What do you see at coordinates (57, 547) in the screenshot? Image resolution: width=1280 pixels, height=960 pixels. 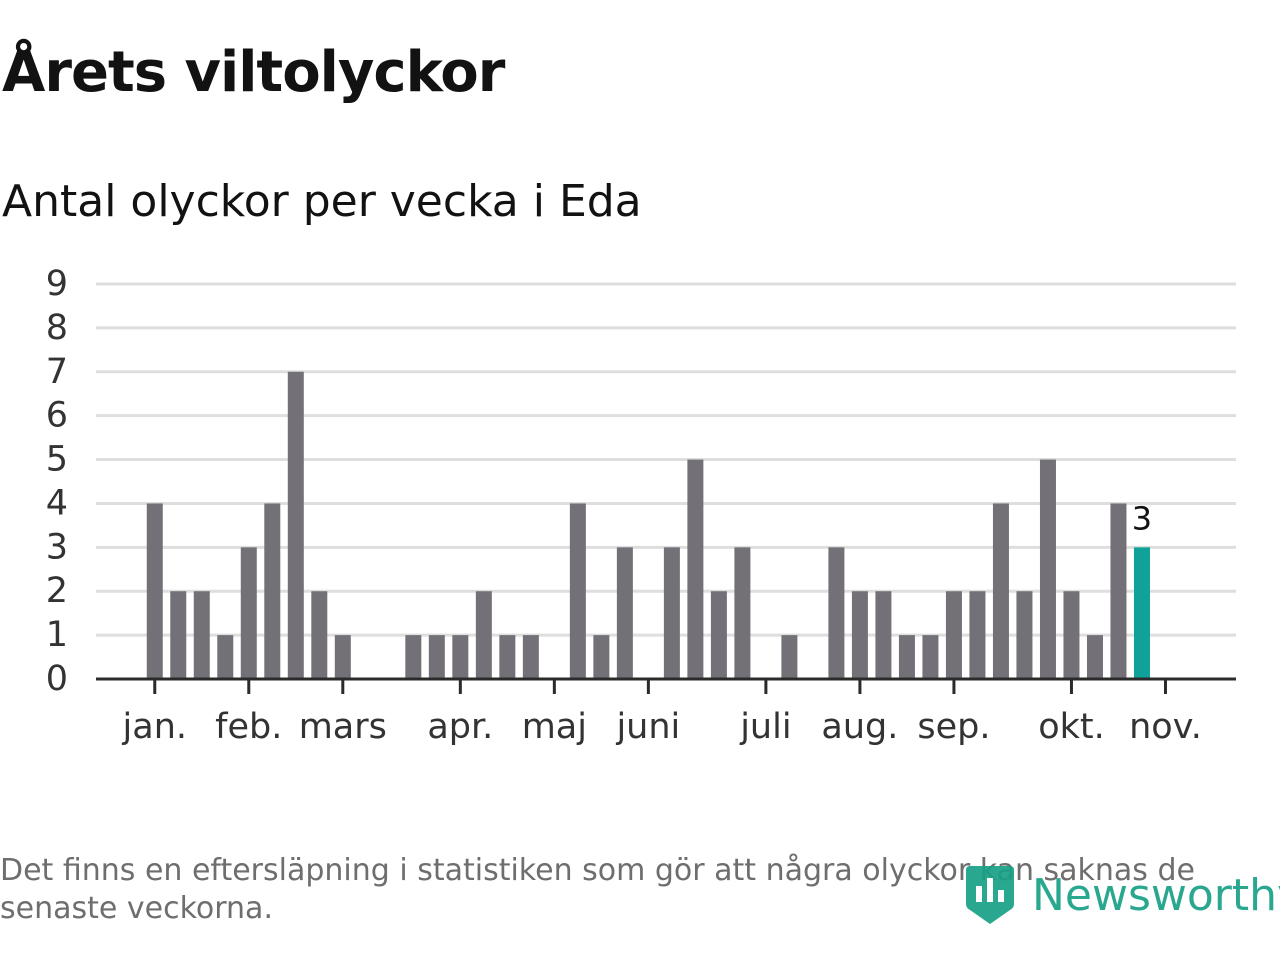 I see `y-tick-label: 3` at bounding box center [57, 547].